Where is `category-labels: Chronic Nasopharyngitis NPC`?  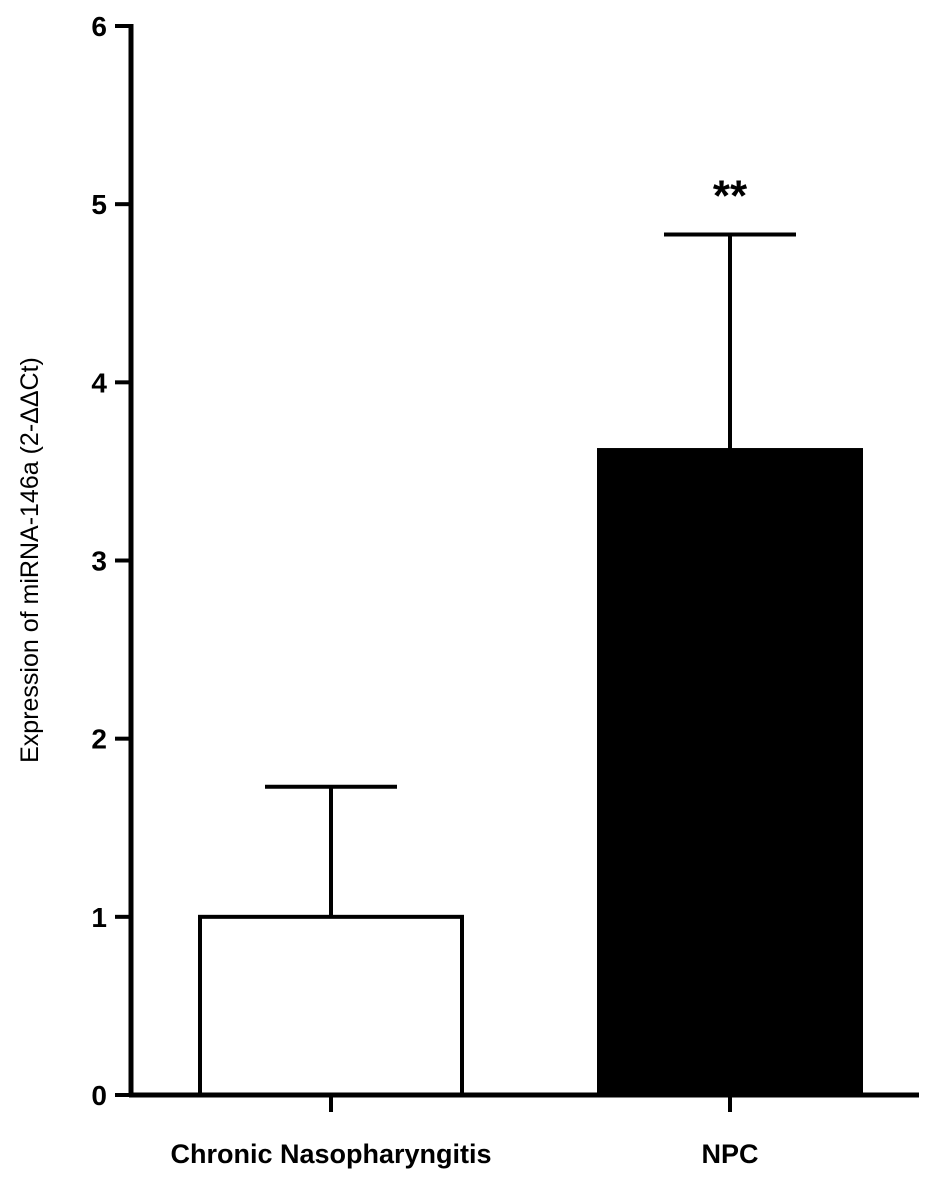
category-labels: Chronic Nasopharyngitis NPC is located at coordinates (464, 1154).